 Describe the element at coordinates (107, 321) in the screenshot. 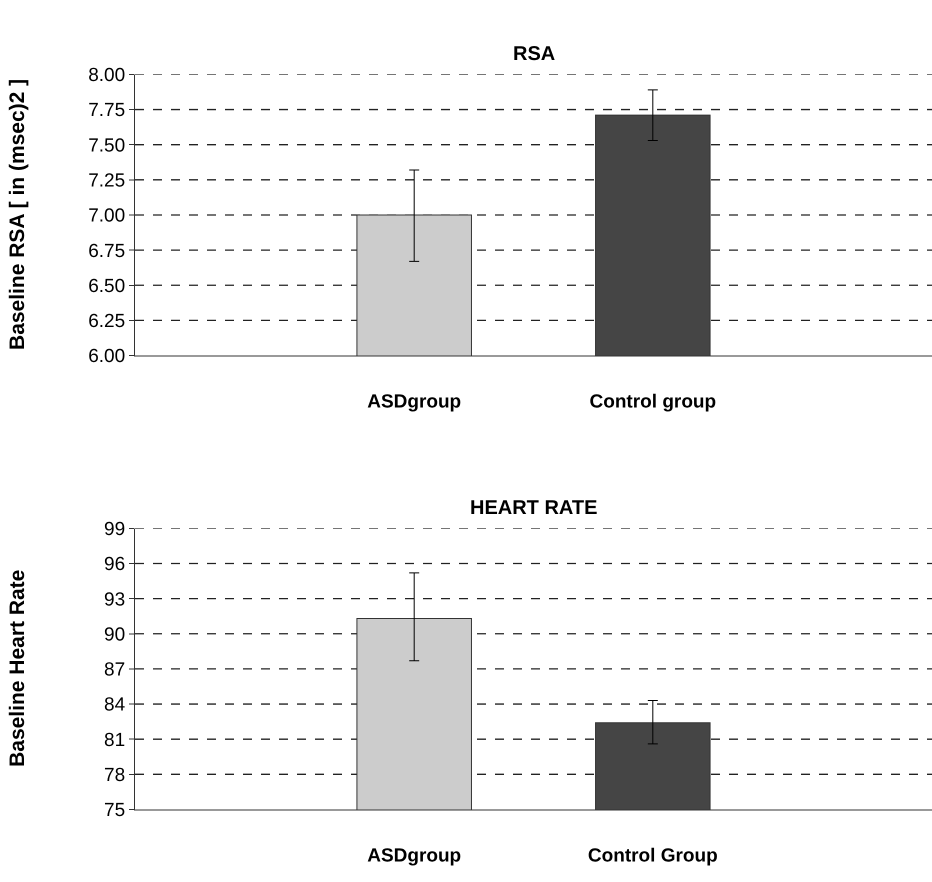

I see `y-tick-label: 6.25` at that location.